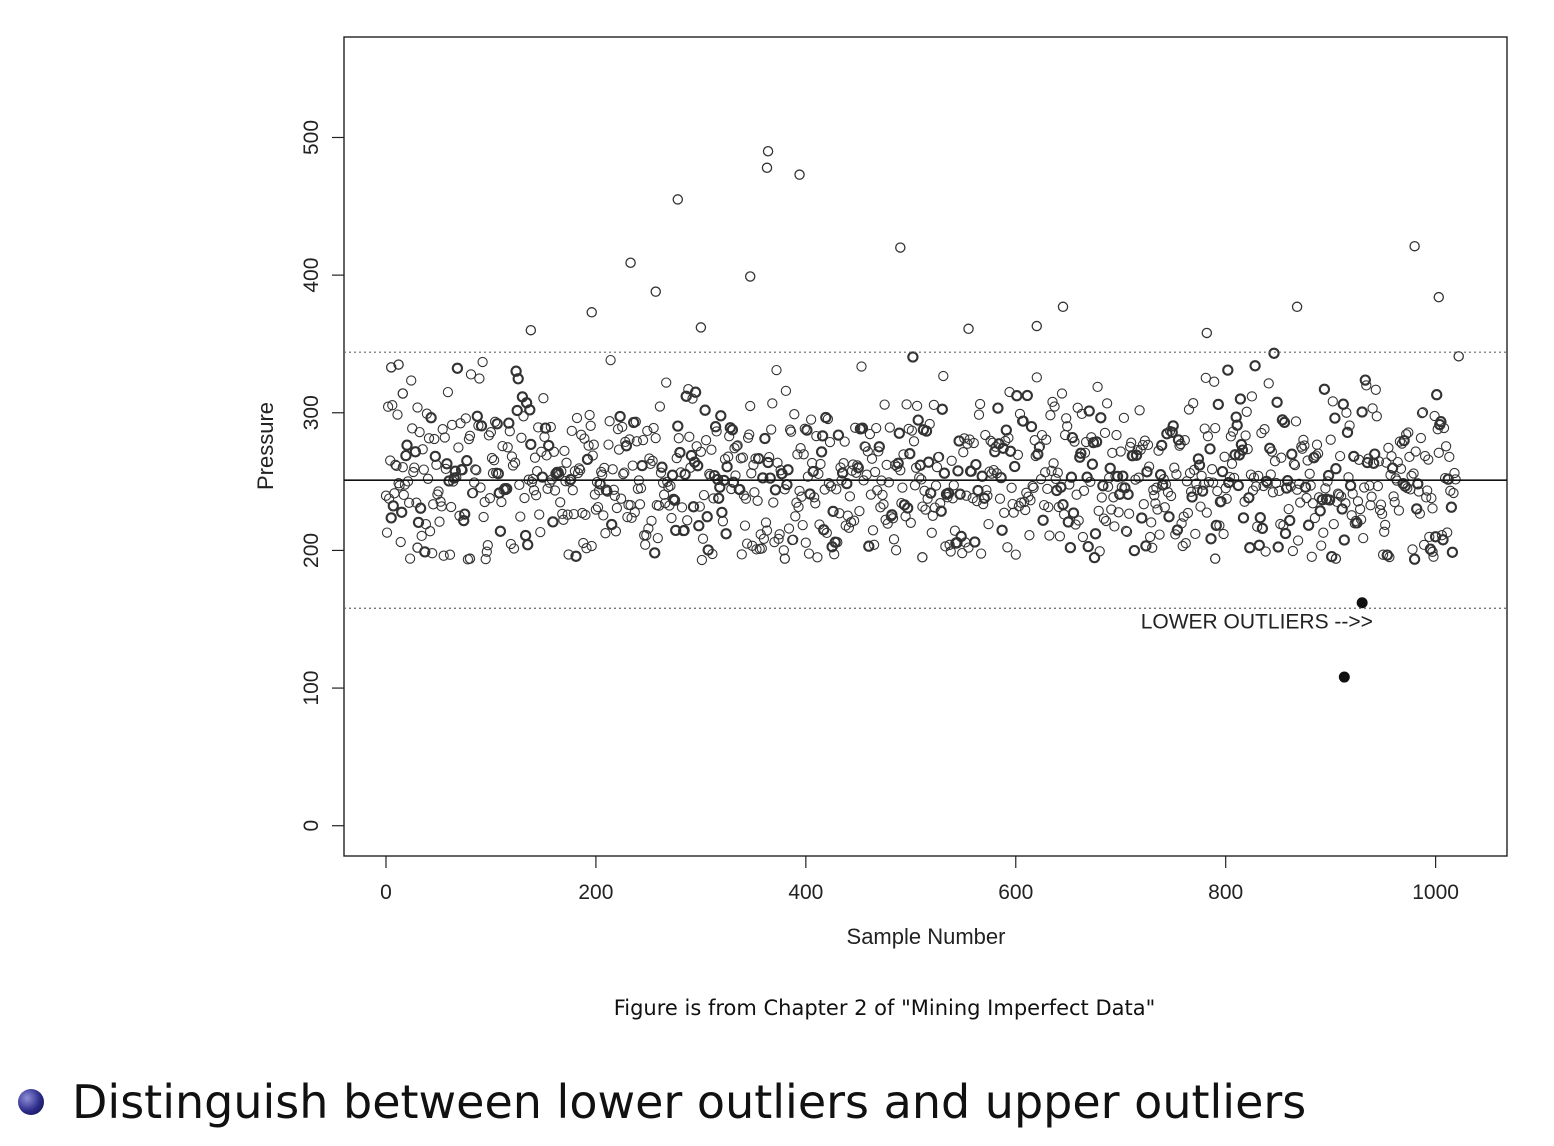 This screenshot has width=1554, height=1146. Describe the element at coordinates (311, 550) in the screenshot. I see `y-tick-label: 200` at that location.